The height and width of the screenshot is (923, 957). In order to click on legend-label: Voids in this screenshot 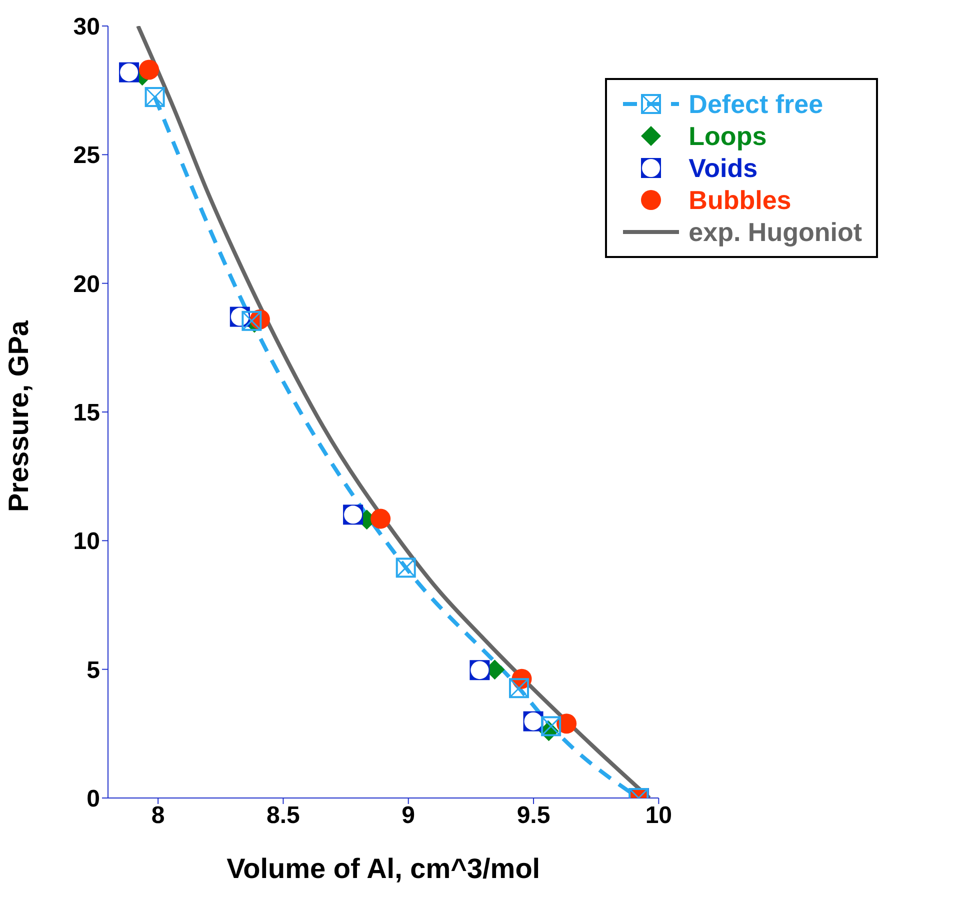, I will do `click(723, 168)`.